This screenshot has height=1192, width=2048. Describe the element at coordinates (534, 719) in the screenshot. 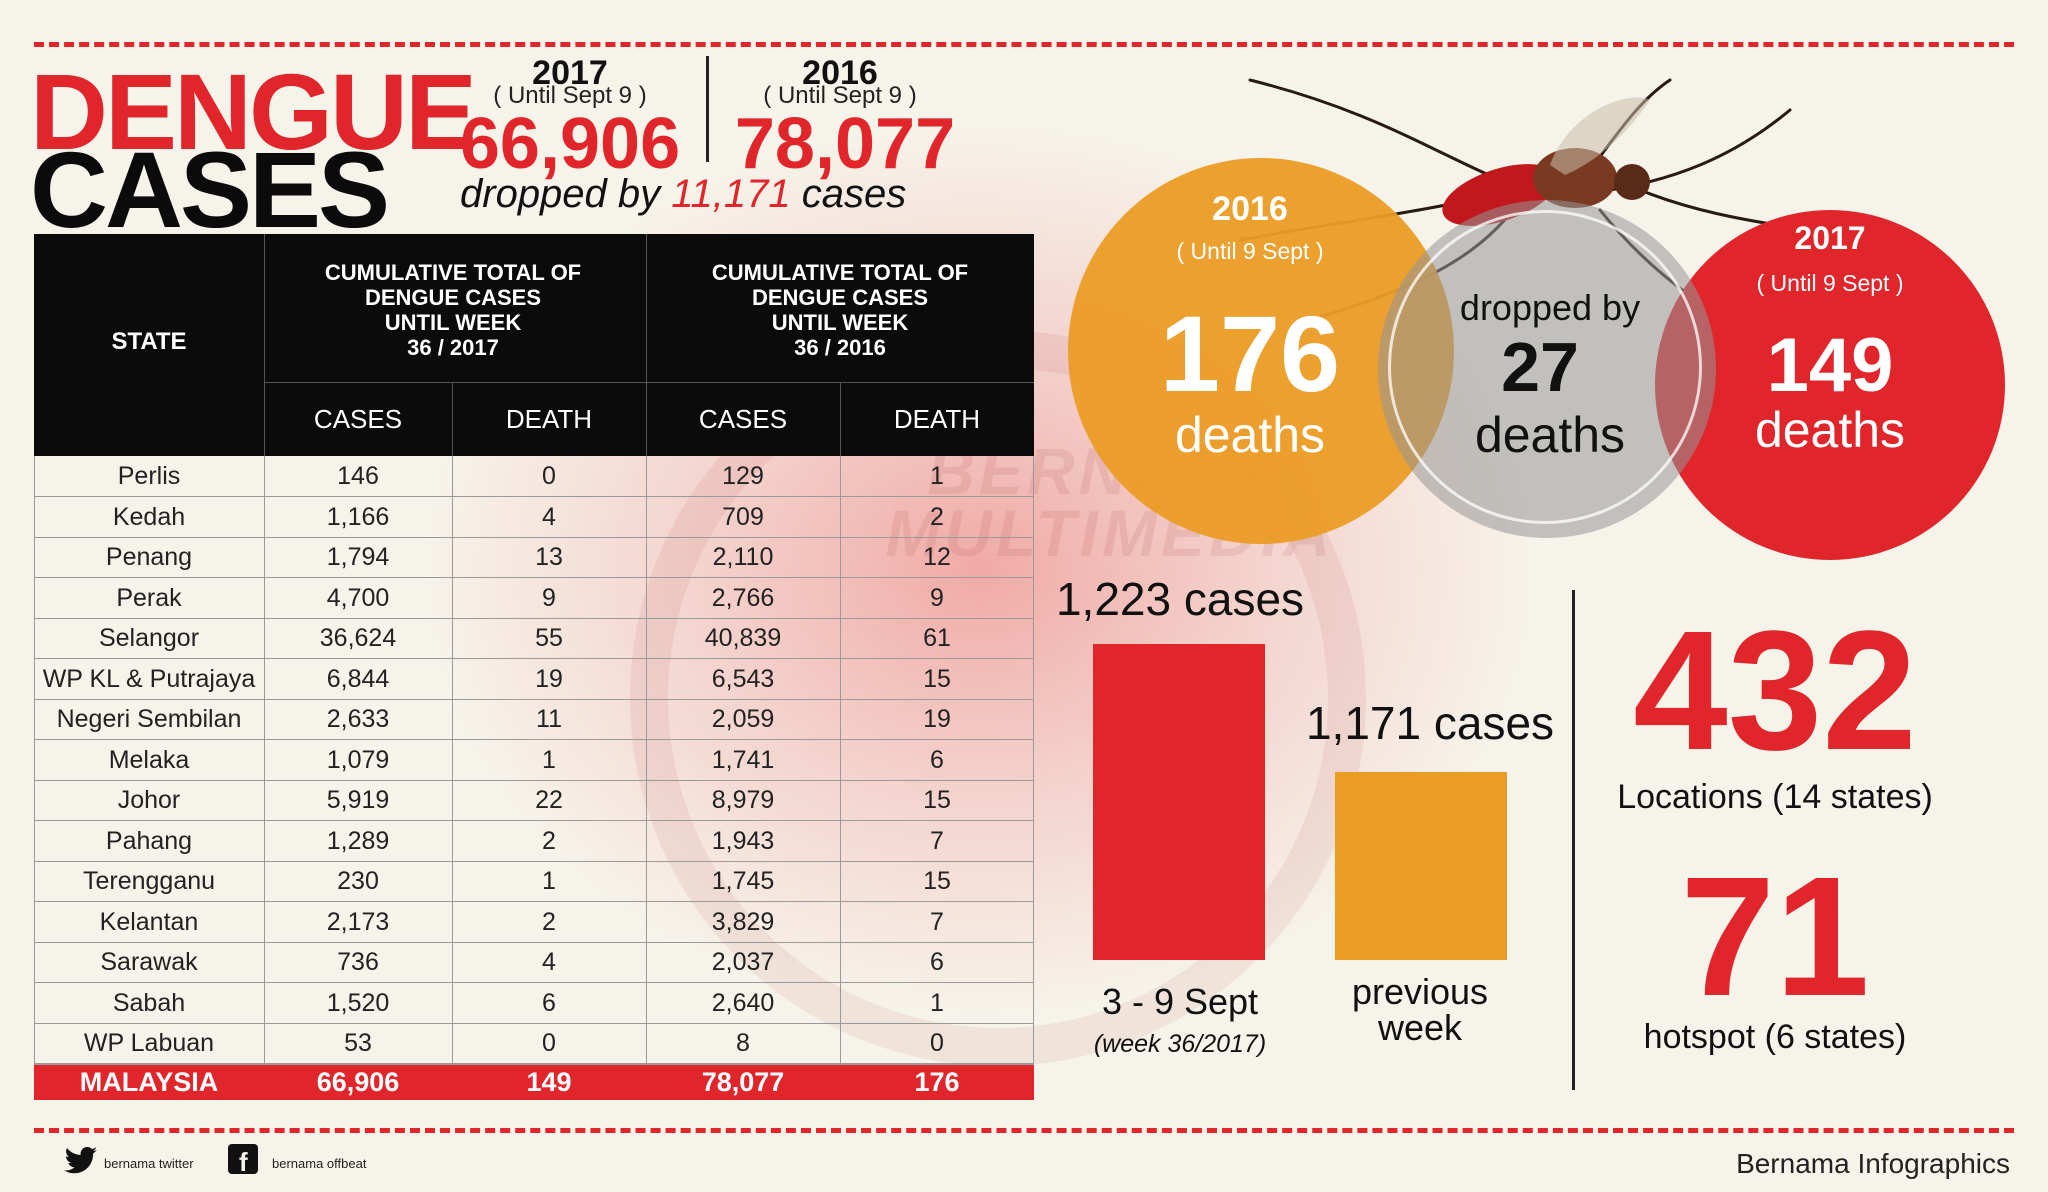

I see `table-row: Negeri Sembilan 2,633 11 2,059 19` at that location.